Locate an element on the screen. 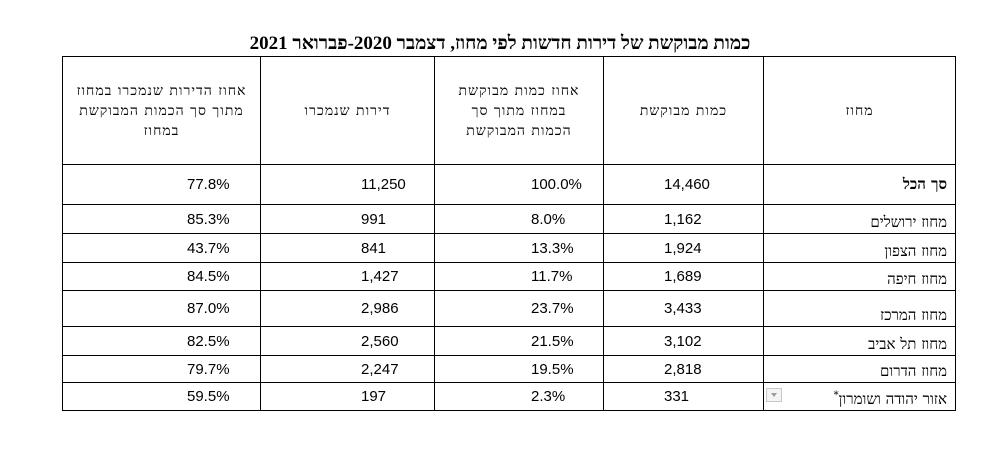  demand-cell: 3,102 is located at coordinates (683, 341).